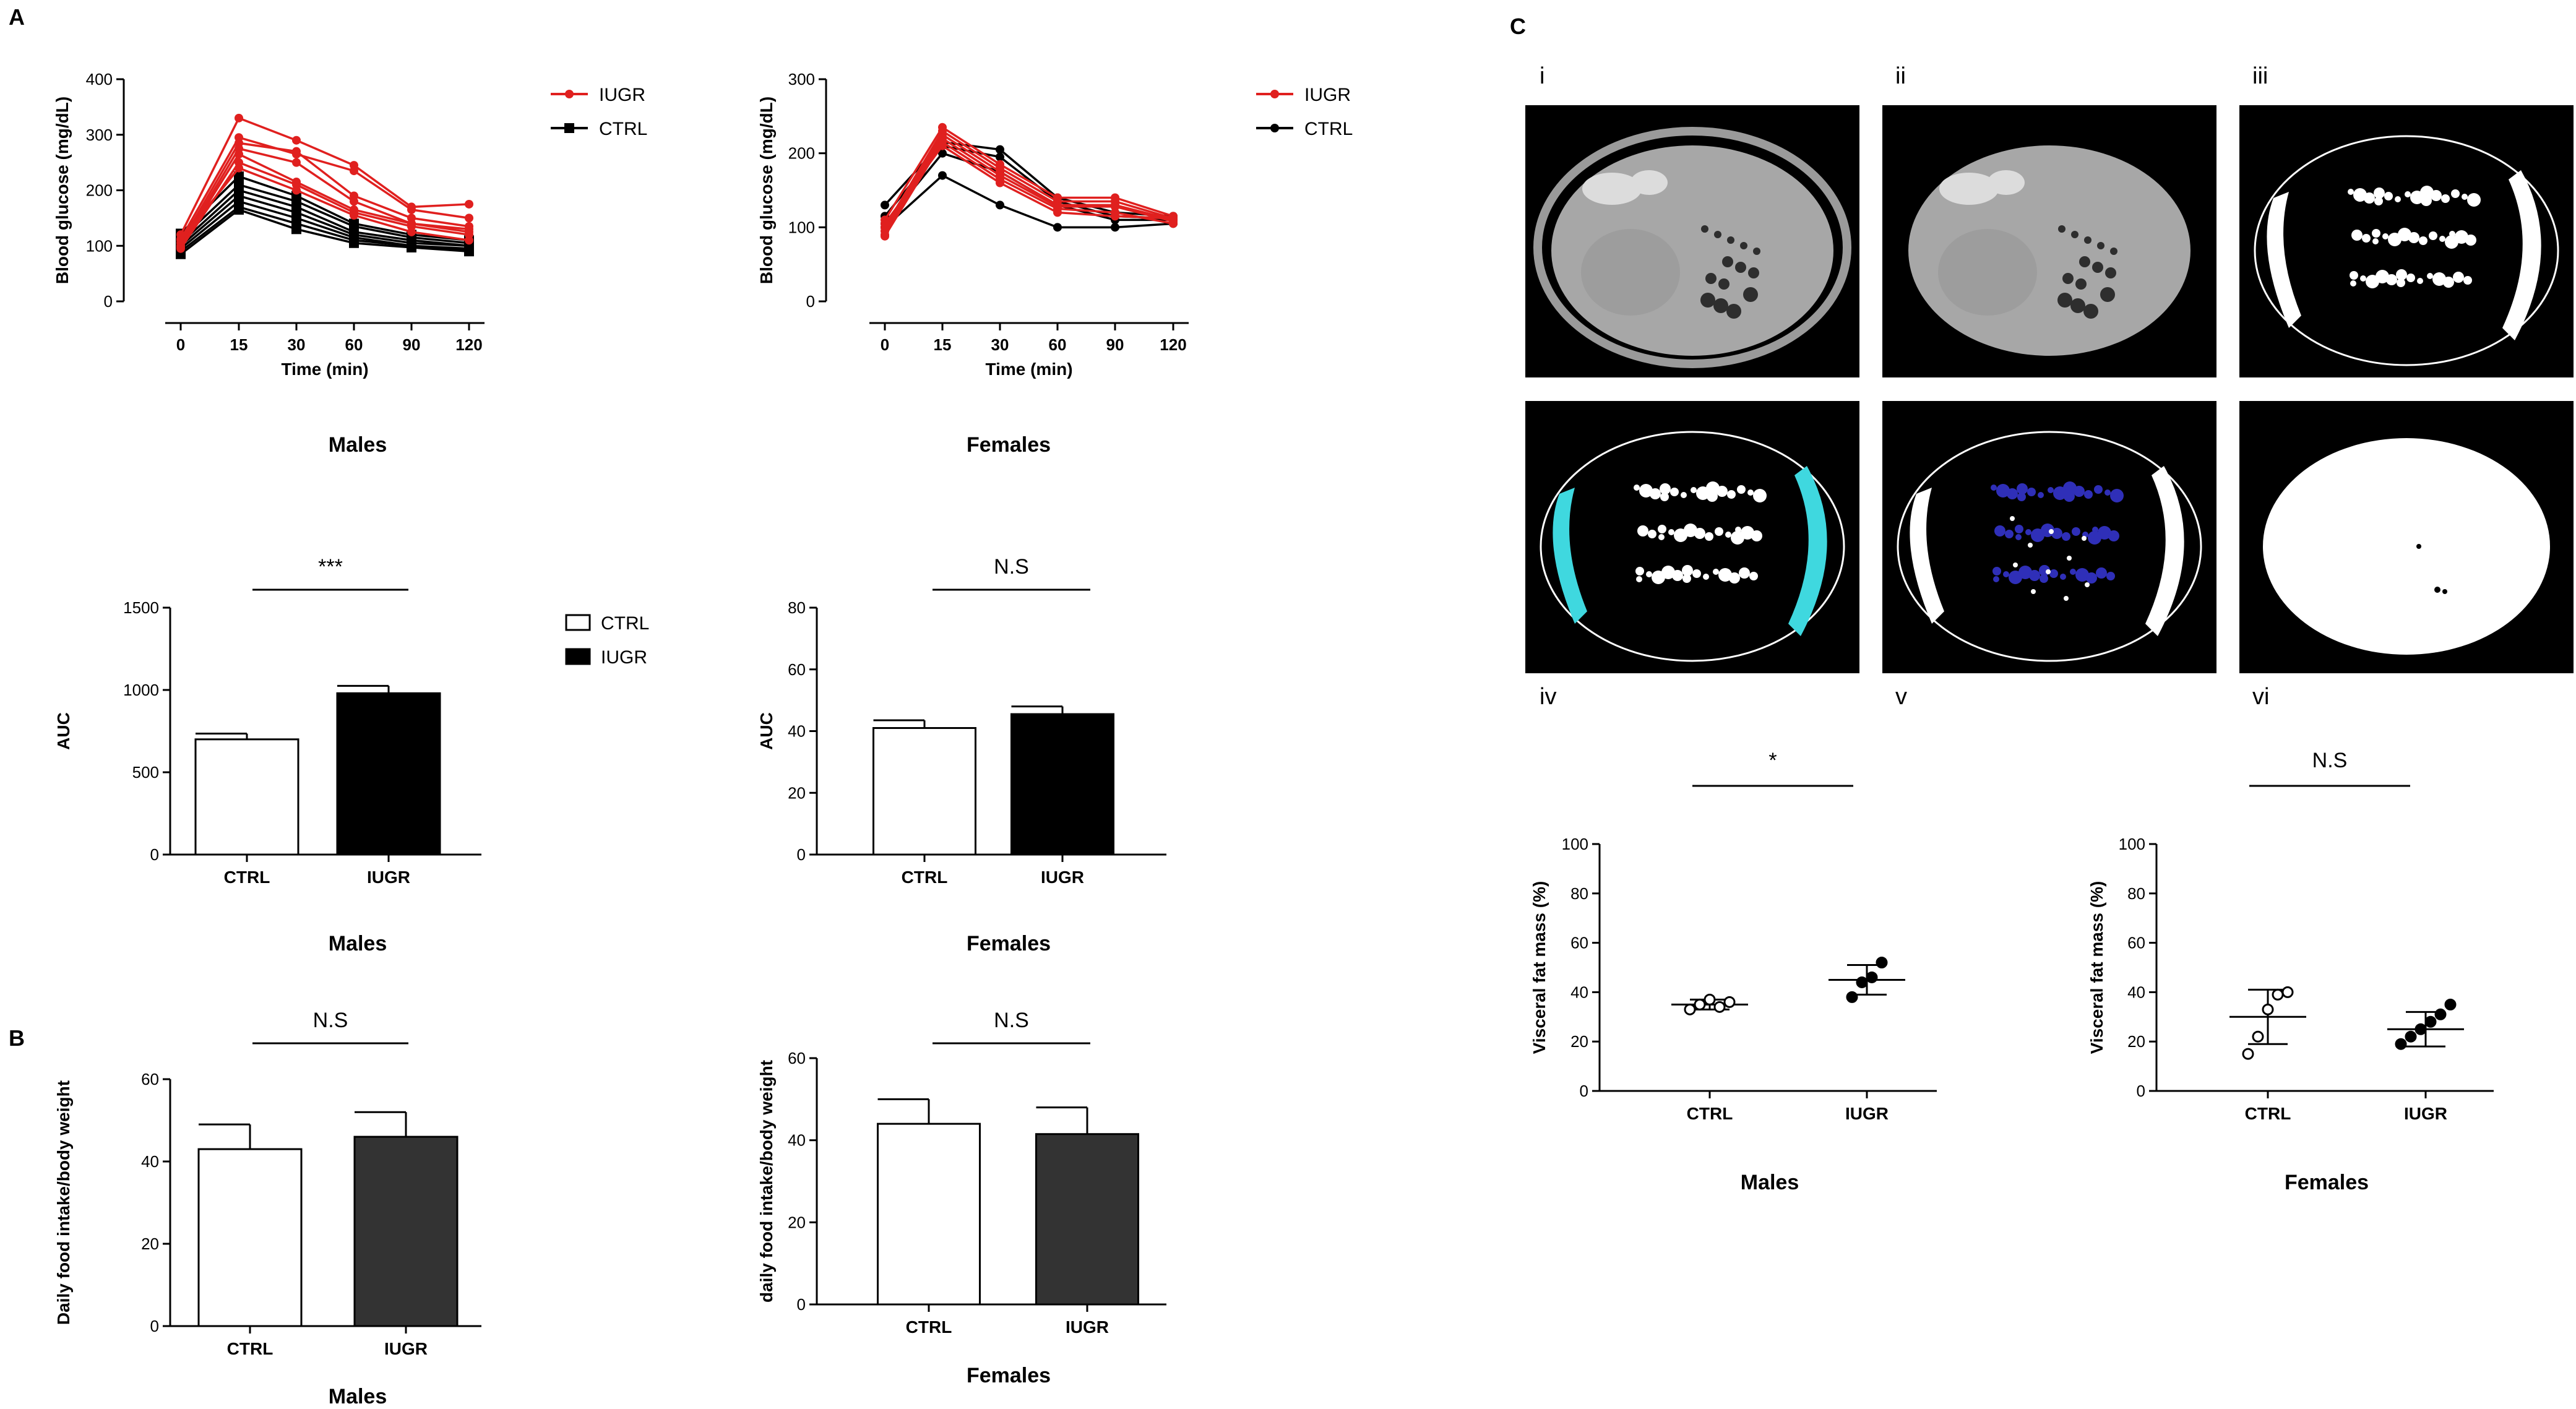  Describe the element at coordinates (468, 344) in the screenshot. I see `x-tick-label: 120` at that location.